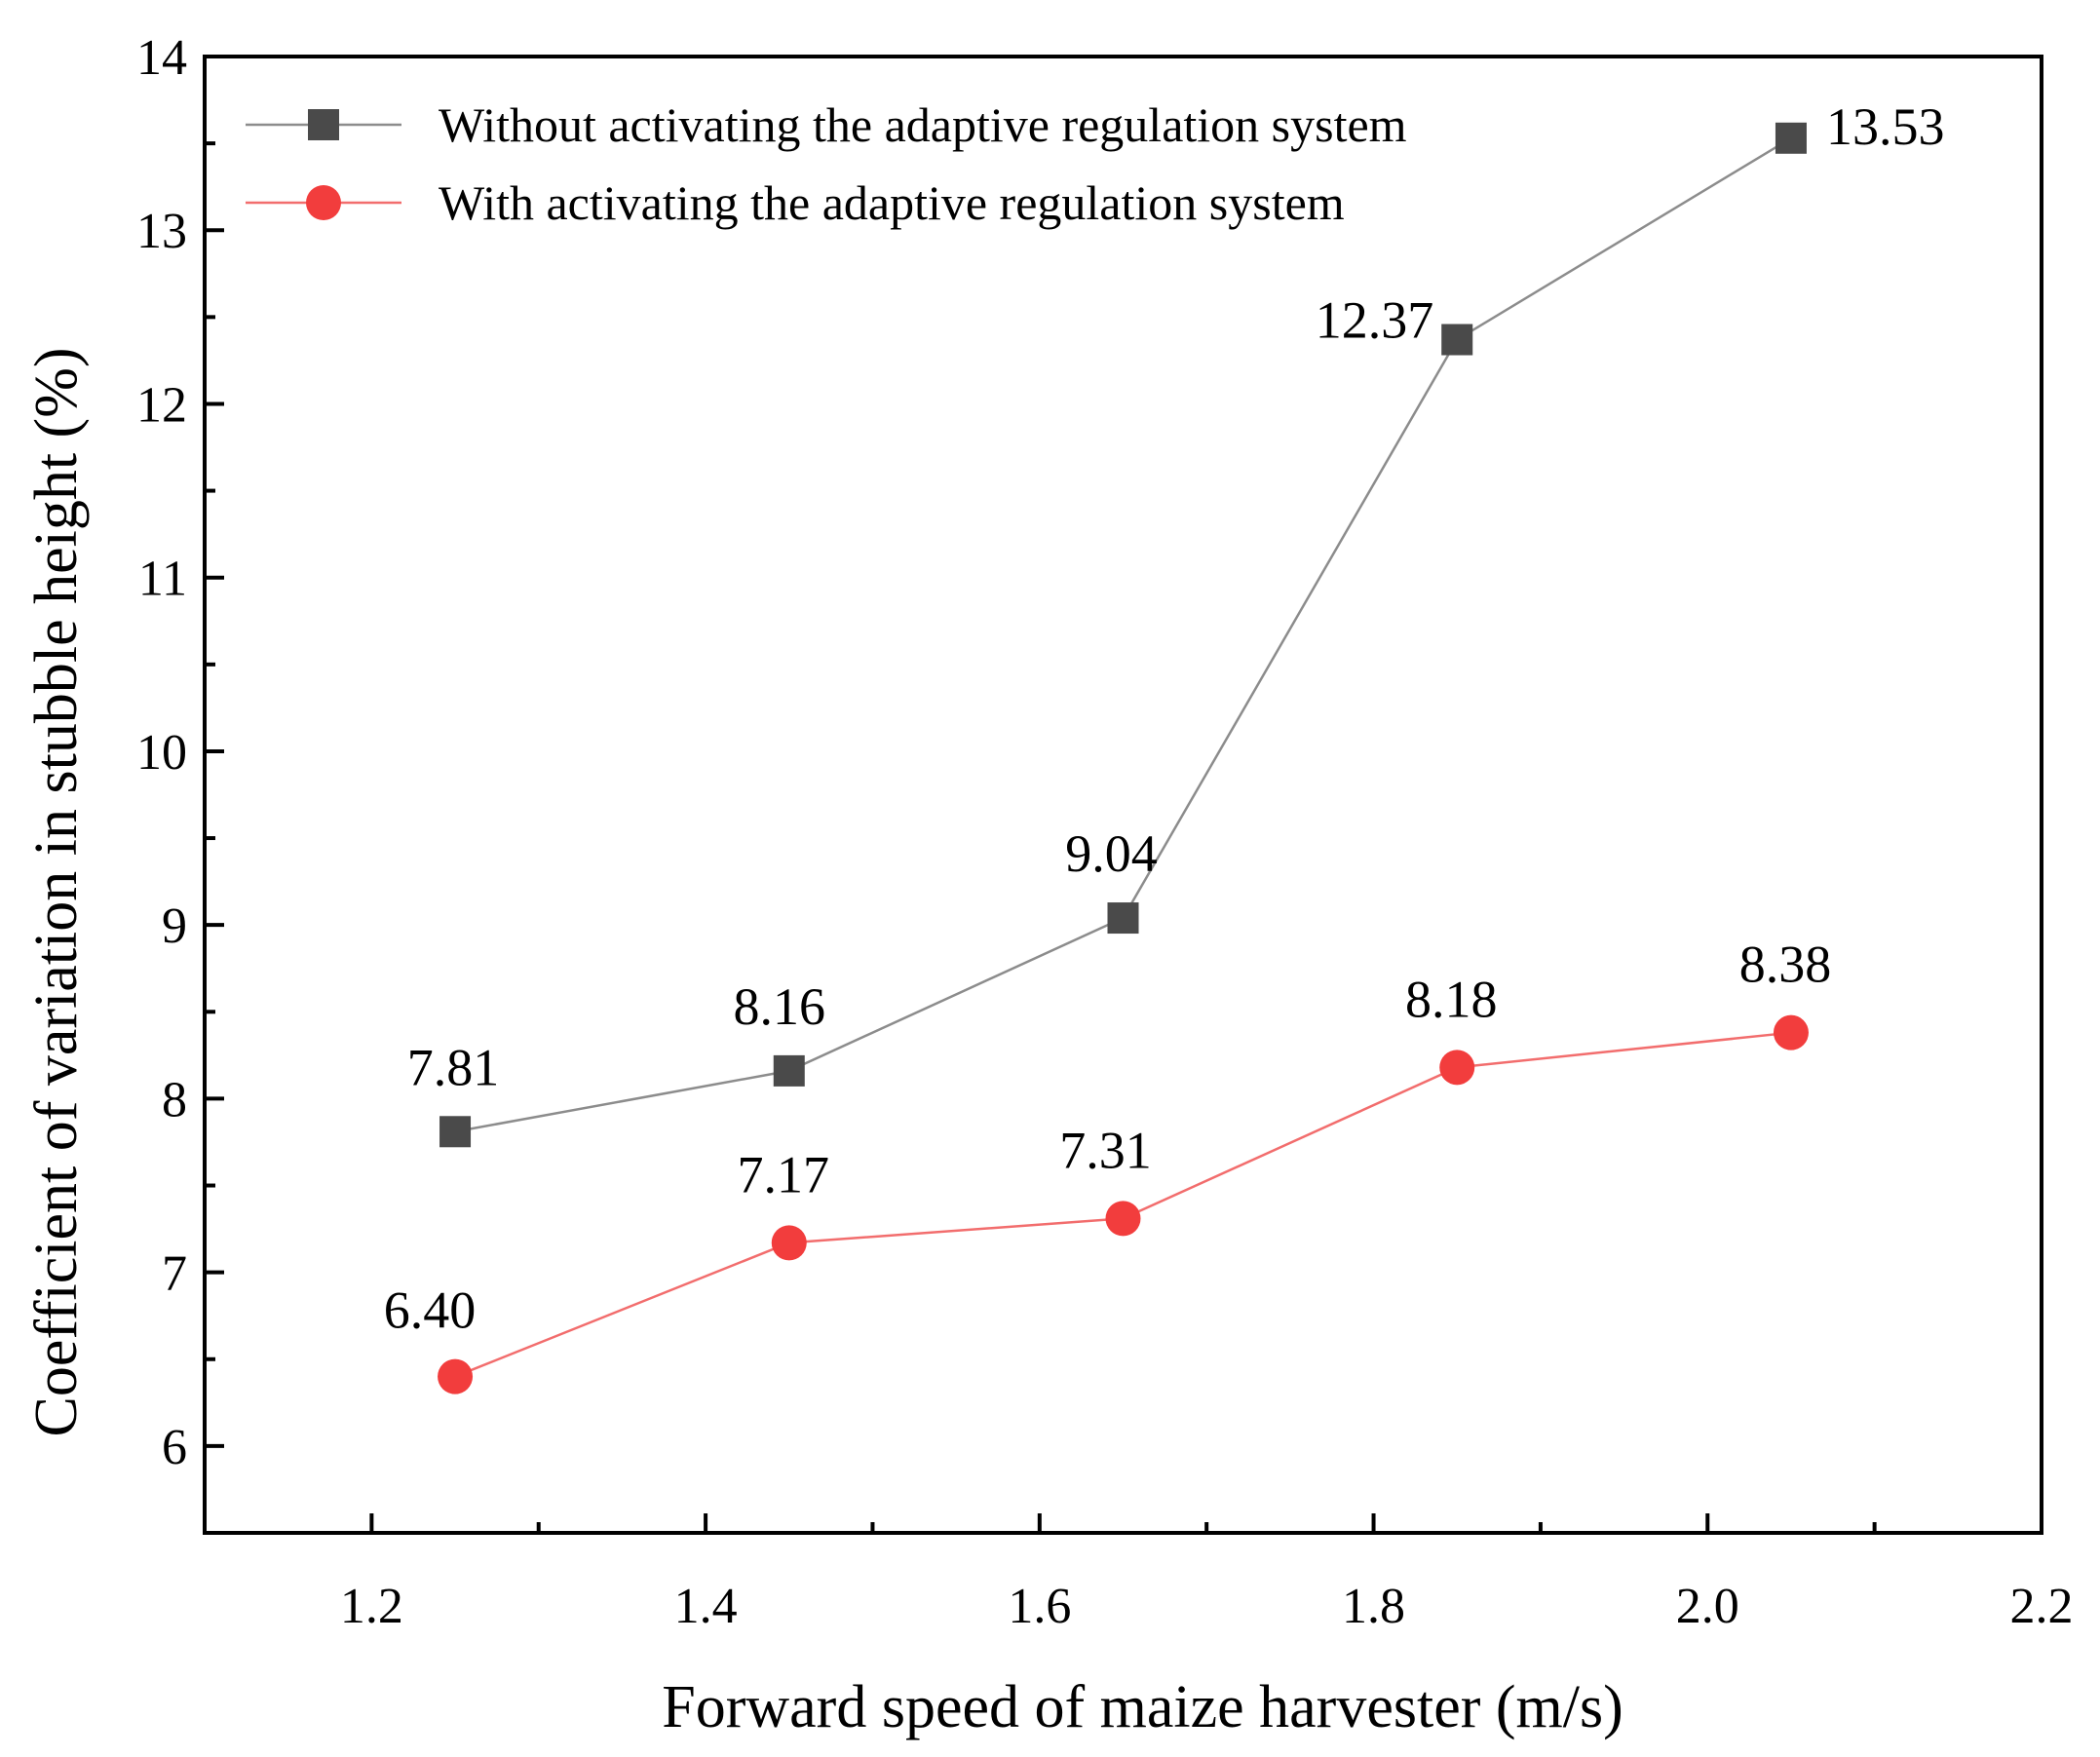 Image resolution: width=2100 pixels, height=1757 pixels. What do you see at coordinates (323, 124) in the screenshot?
I see `legend-square-marker` at bounding box center [323, 124].